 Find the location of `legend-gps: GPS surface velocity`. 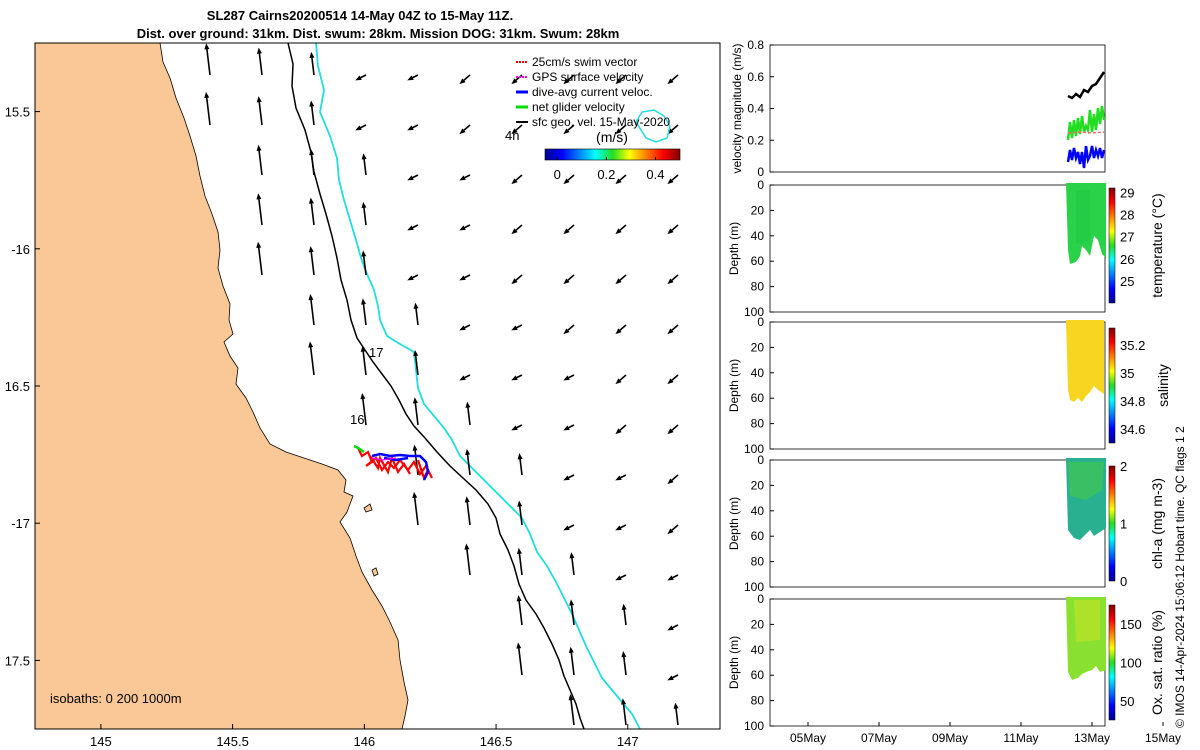

legend-gps: GPS surface velocity is located at coordinates (587, 77).